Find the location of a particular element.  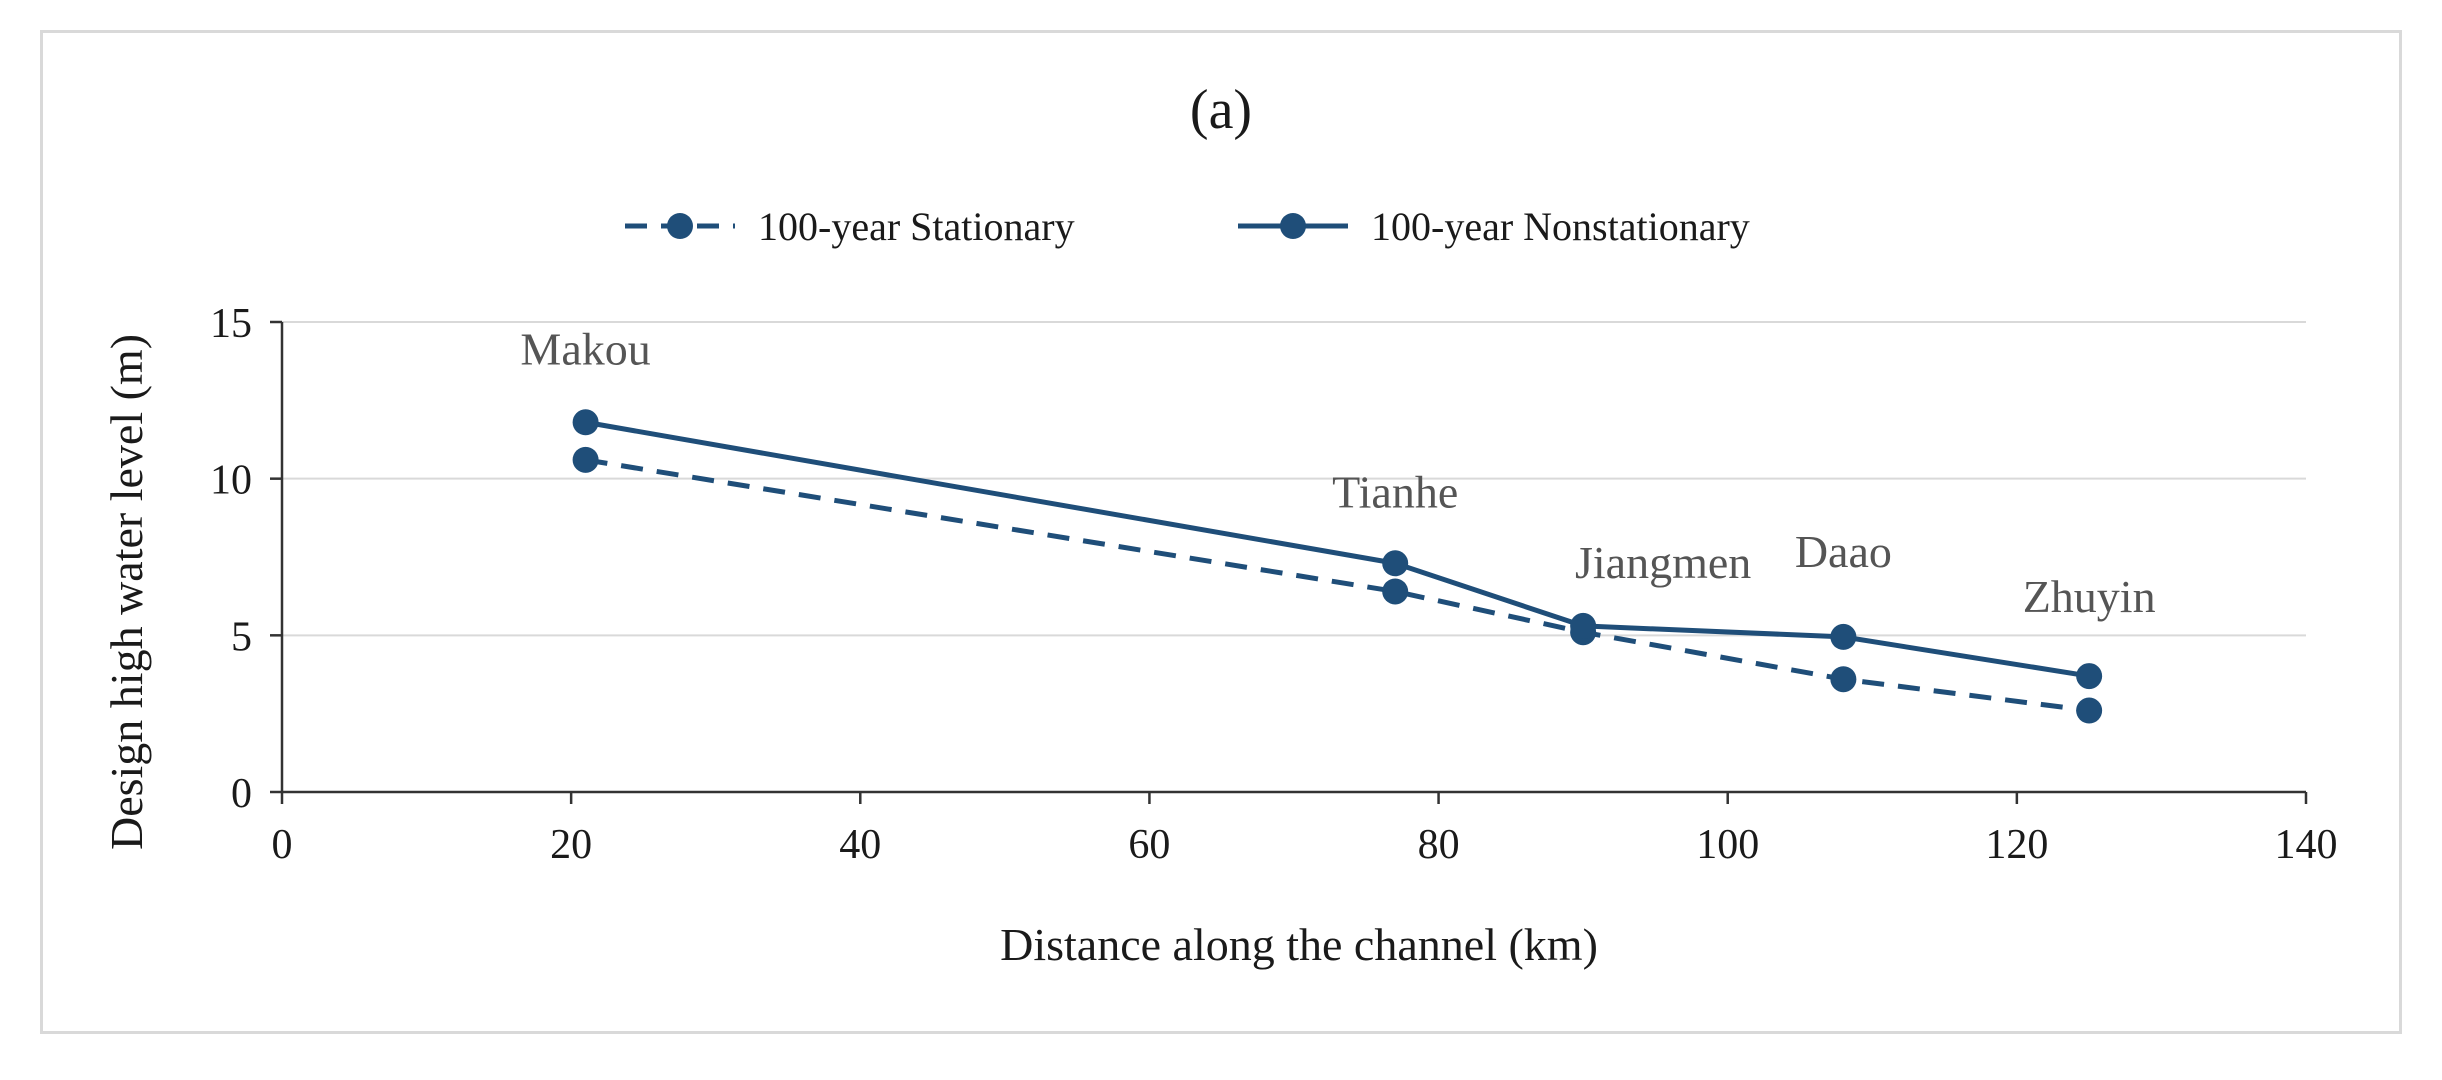

station-label-zhuyin: Zhuyin is located at coordinates (2089, 596).